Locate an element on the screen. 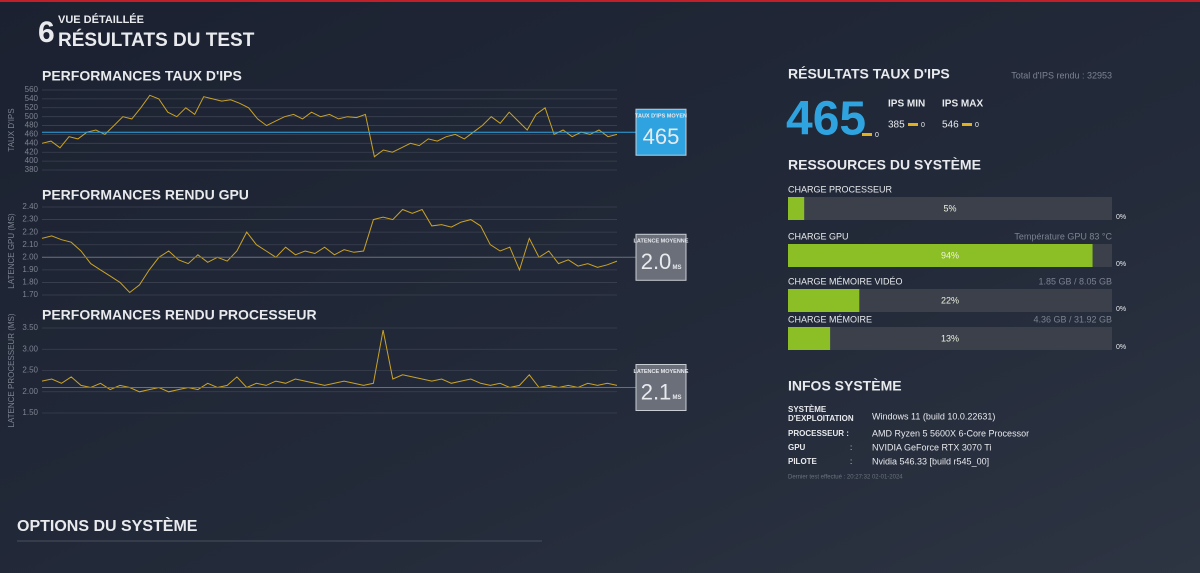 This screenshot has height=573, width=1200. y-tick-label: 1.70 is located at coordinates (30, 294).